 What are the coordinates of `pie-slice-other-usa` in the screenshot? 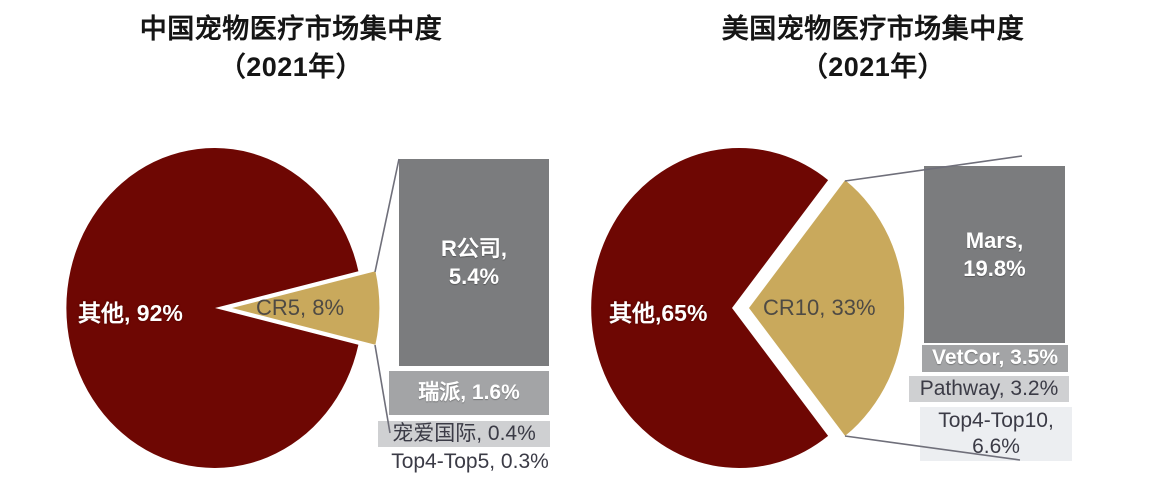 It's located at (710, 308).